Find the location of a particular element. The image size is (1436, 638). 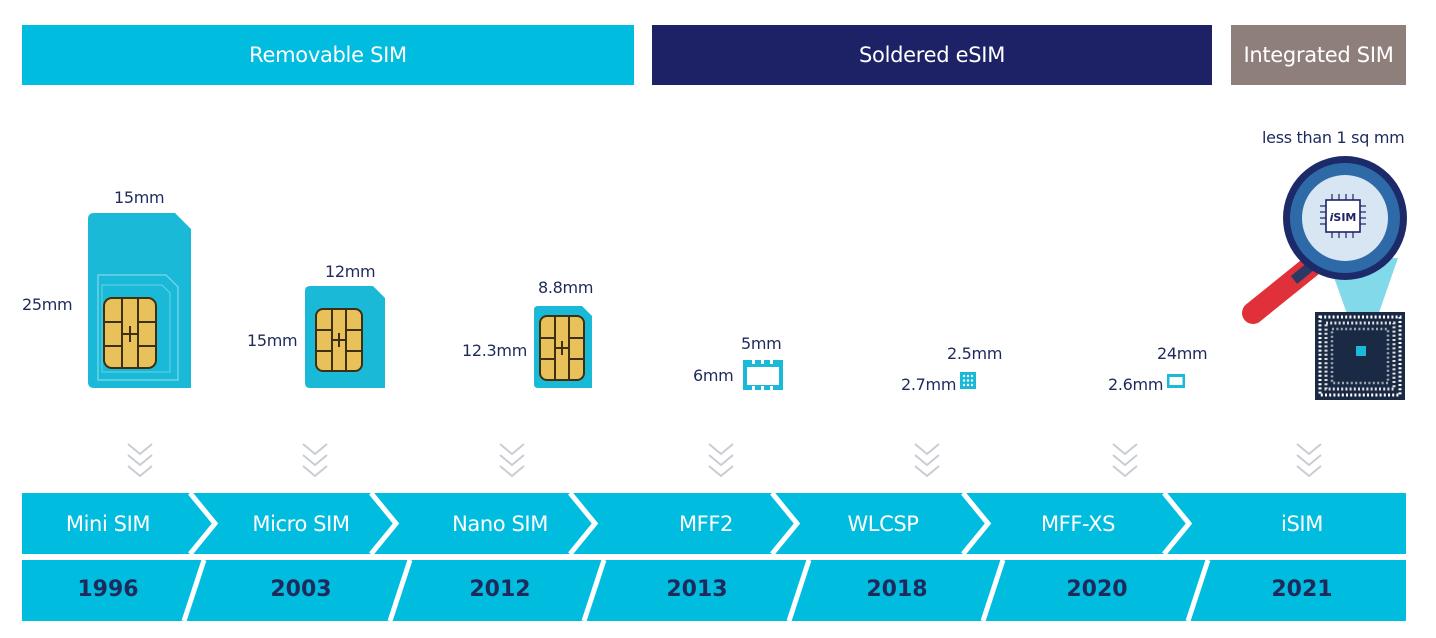

nano-sim-card-icon is located at coordinates (563, 347).